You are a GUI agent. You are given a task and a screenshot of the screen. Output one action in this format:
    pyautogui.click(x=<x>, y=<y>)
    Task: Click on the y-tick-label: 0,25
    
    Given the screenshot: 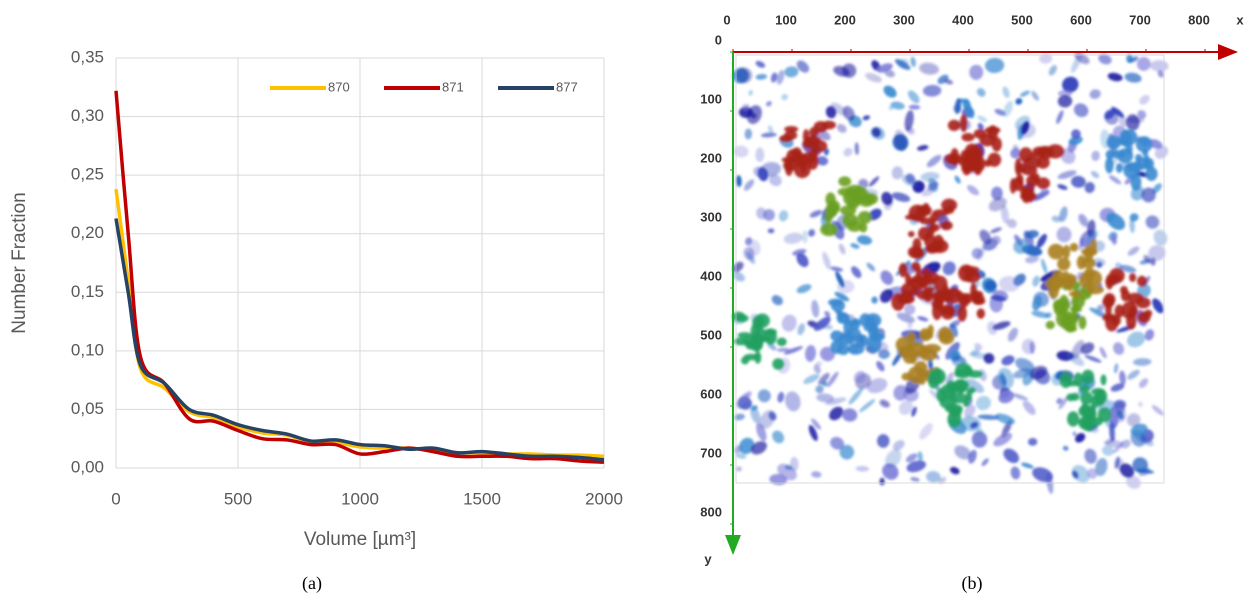 What is the action you would take?
    pyautogui.click(x=87, y=174)
    